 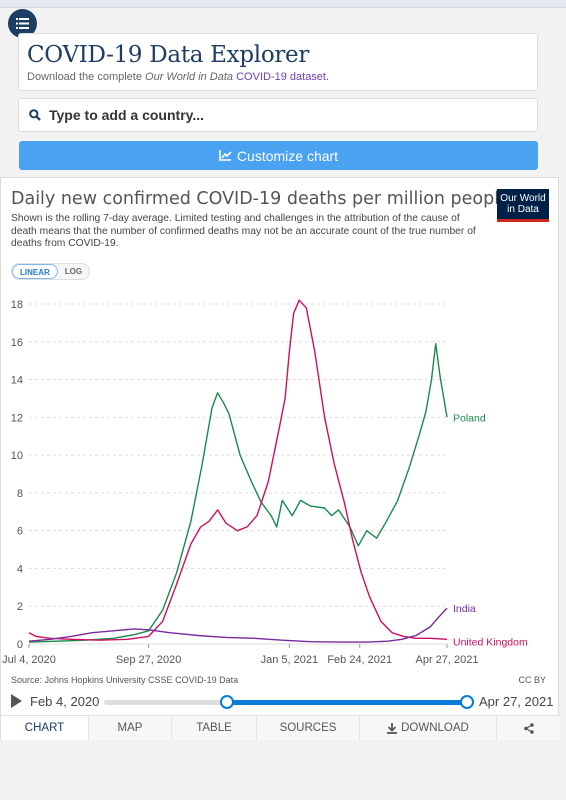 I want to click on top-strip, so click(x=283, y=4).